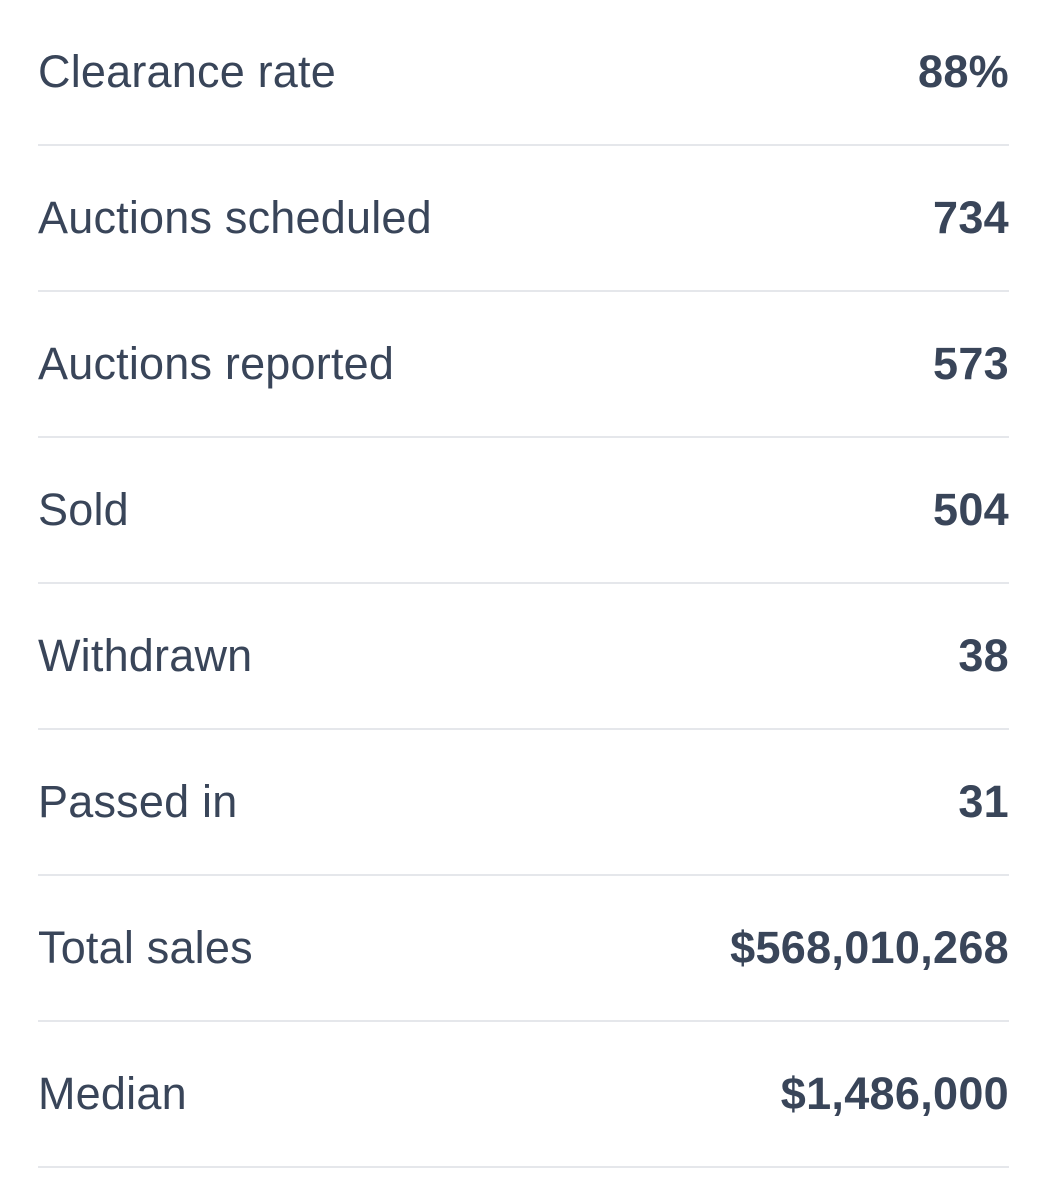  I want to click on stat-value: 573, so click(971, 363).